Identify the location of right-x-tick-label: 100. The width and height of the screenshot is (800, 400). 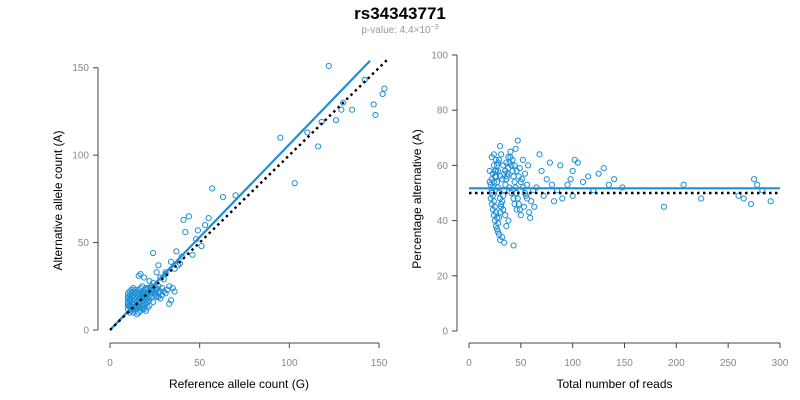
(572, 363).